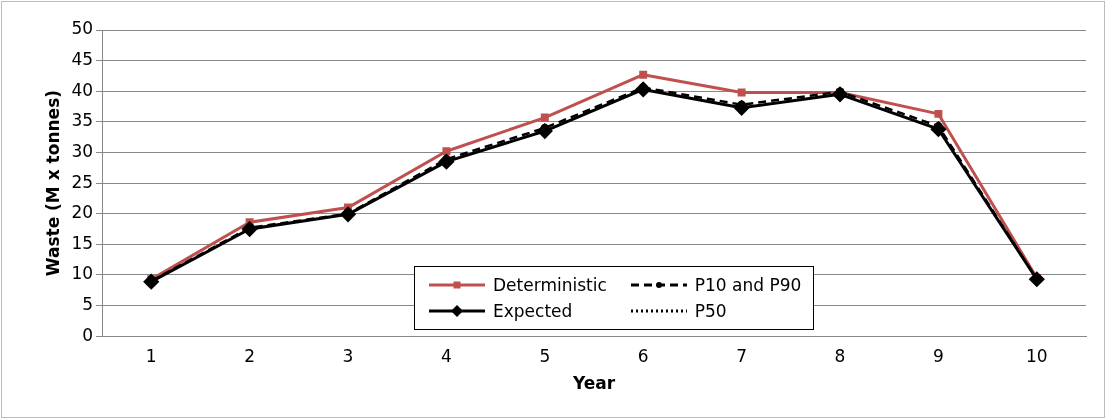 This screenshot has width=1106, height=419. I want to click on legend-label: Deterministic, so click(550, 285).